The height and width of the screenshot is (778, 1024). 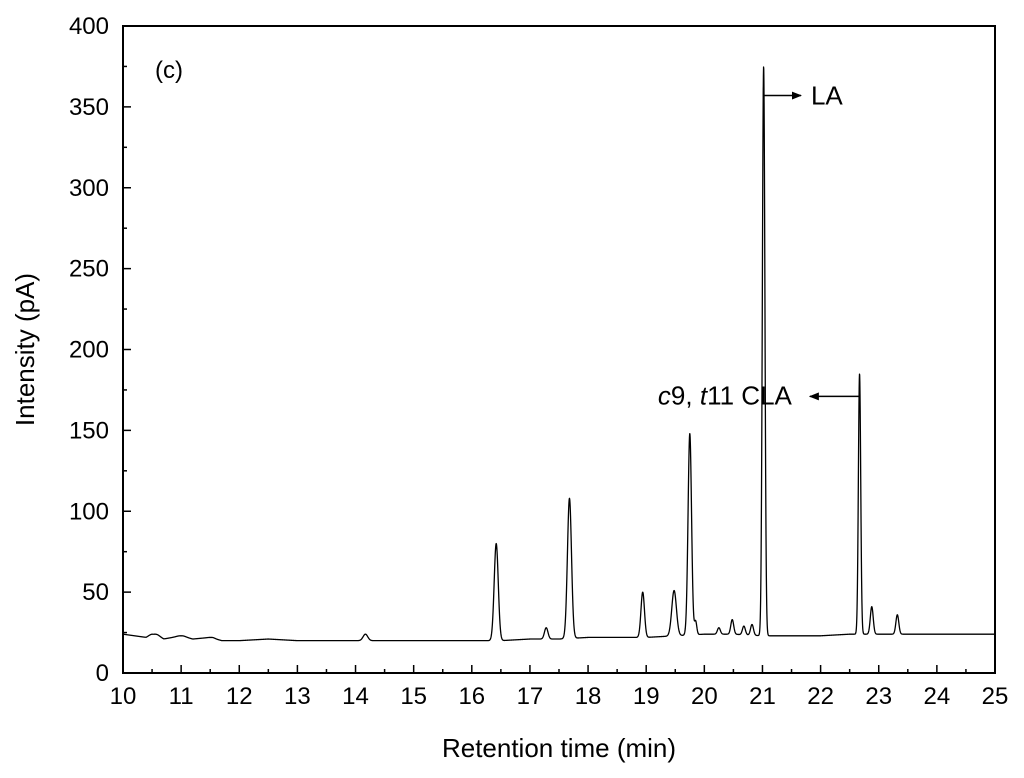 What do you see at coordinates (89, 26) in the screenshot?
I see `y-tick-label: 400` at bounding box center [89, 26].